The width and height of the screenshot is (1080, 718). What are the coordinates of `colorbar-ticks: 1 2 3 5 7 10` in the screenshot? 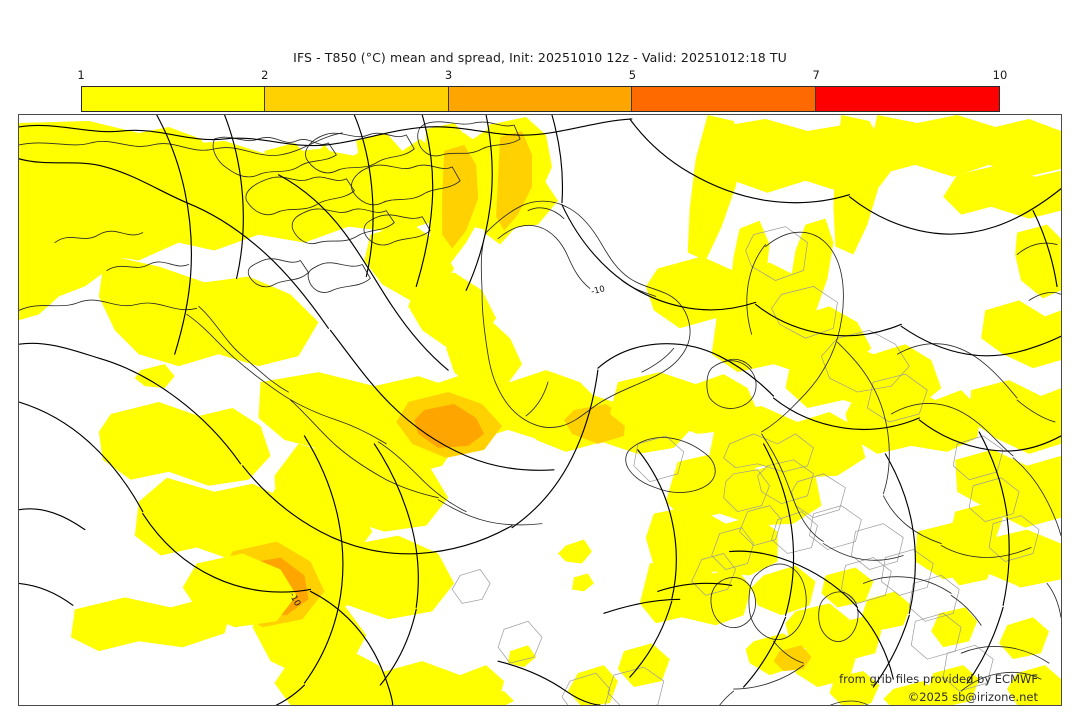 It's located at (542, 76).